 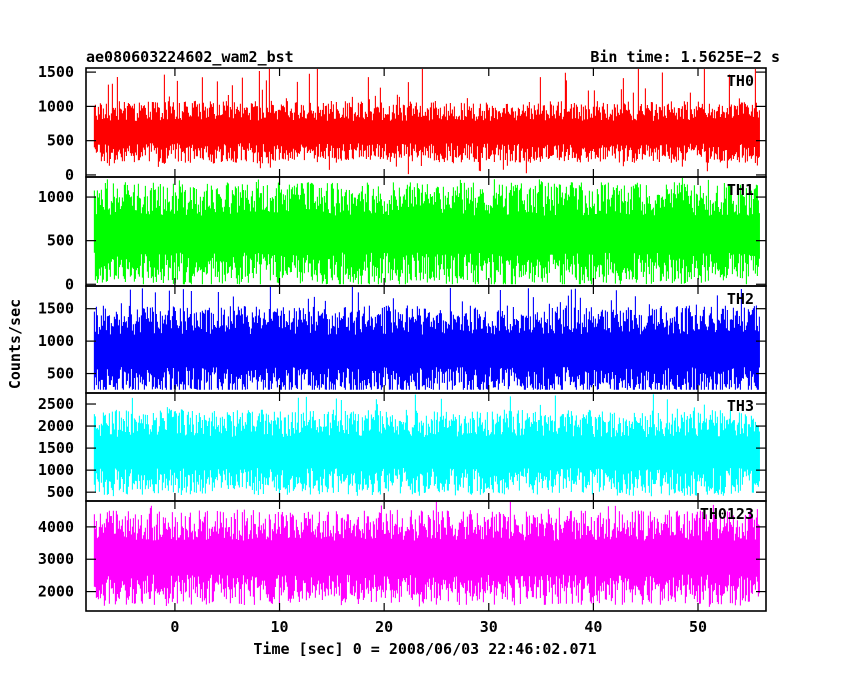 I want to click on x-tick-label: 0, so click(x=174, y=627).